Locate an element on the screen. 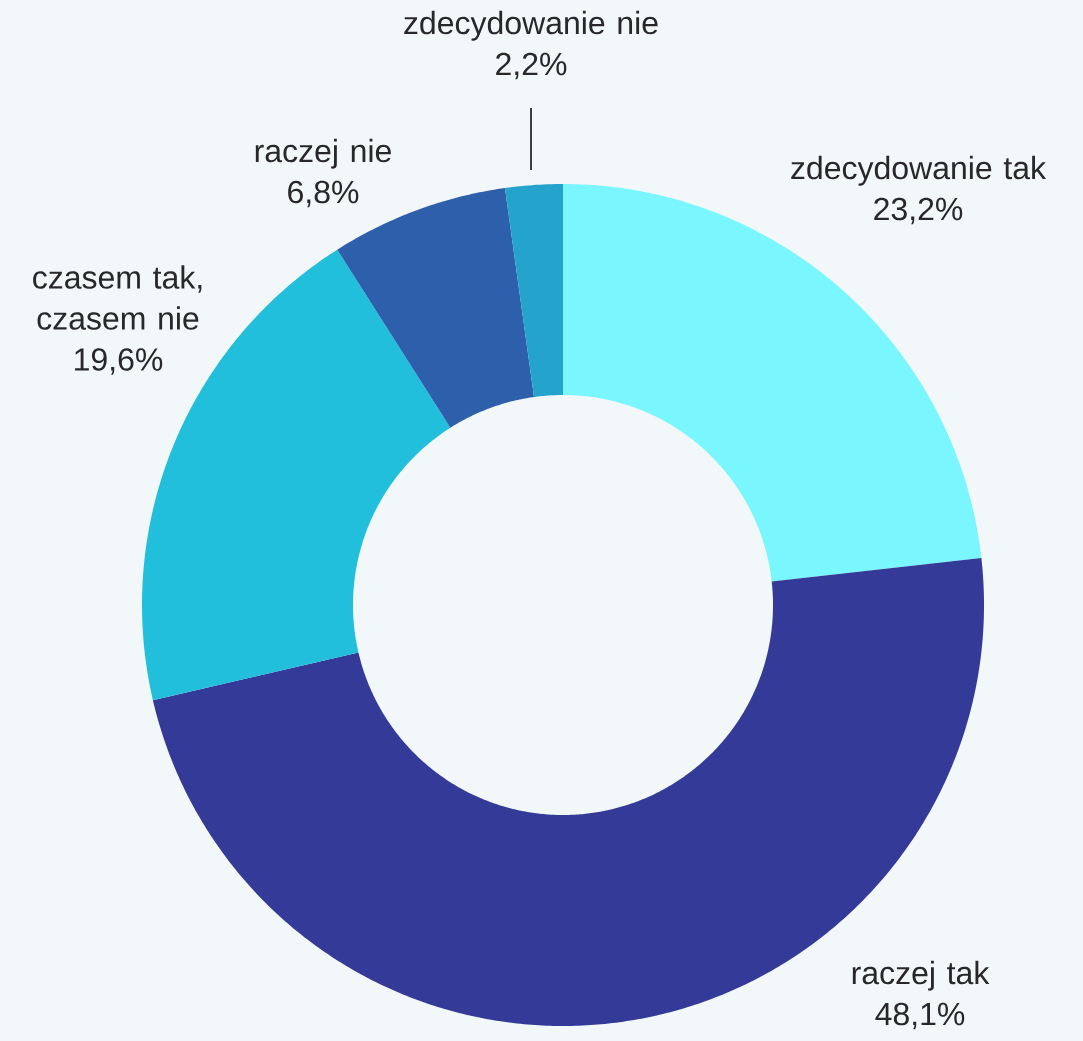 The width and height of the screenshot is (1083, 1041). data-label: 2,2% is located at coordinates (531, 66).